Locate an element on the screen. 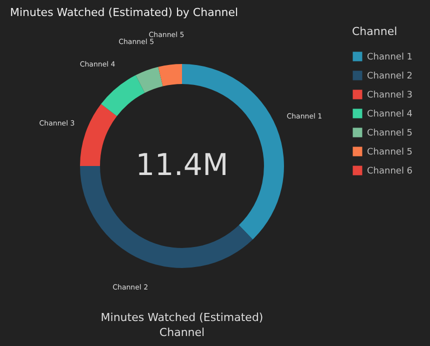 This screenshot has width=430, height=346. text: 11.4M is located at coordinates (182, 165).